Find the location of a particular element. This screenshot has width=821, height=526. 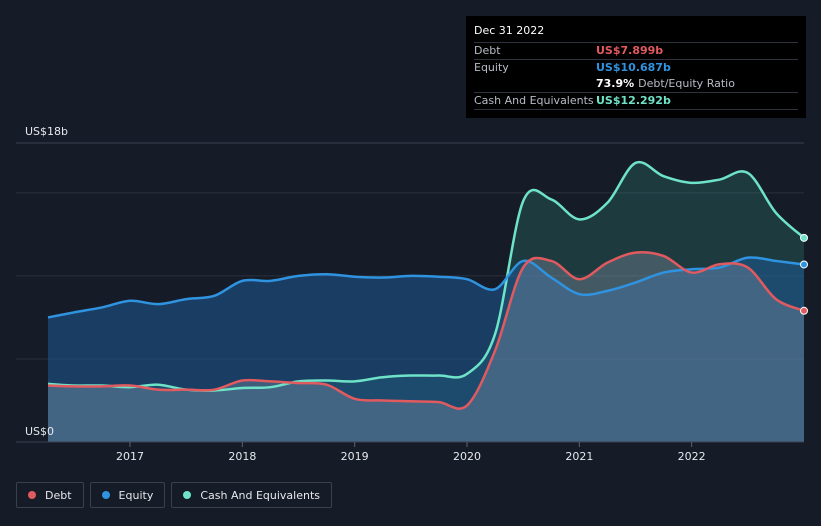

tooltip-equity-value: US$10.687b is located at coordinates (633, 67).